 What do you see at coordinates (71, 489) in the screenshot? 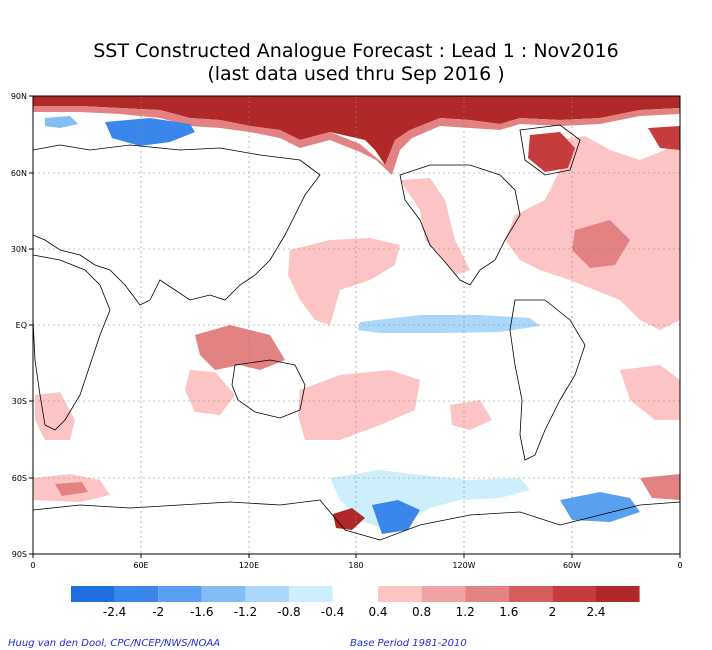
I see `southern-ocean-warm-core` at bounding box center [71, 489].